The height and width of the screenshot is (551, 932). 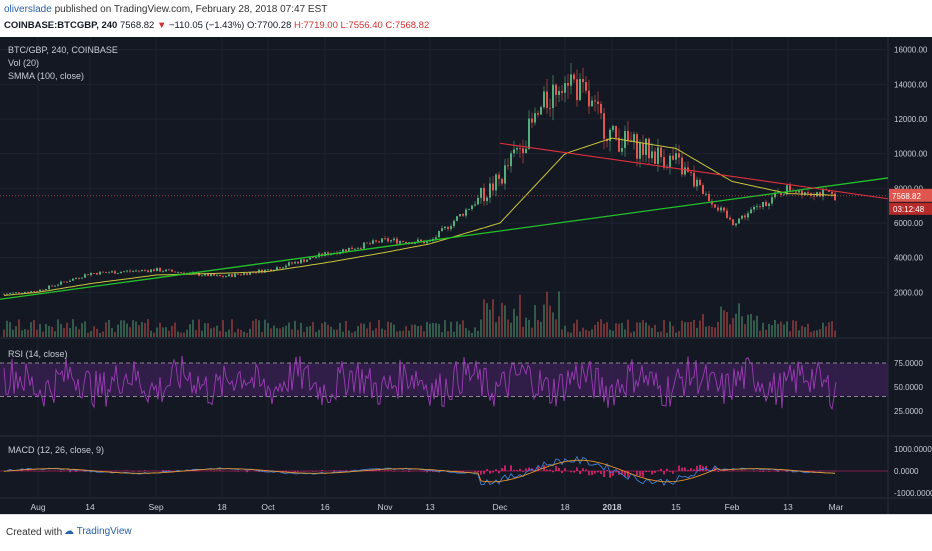 What do you see at coordinates (612, 507) in the screenshot?
I see `x-tick-label: 2018` at bounding box center [612, 507].